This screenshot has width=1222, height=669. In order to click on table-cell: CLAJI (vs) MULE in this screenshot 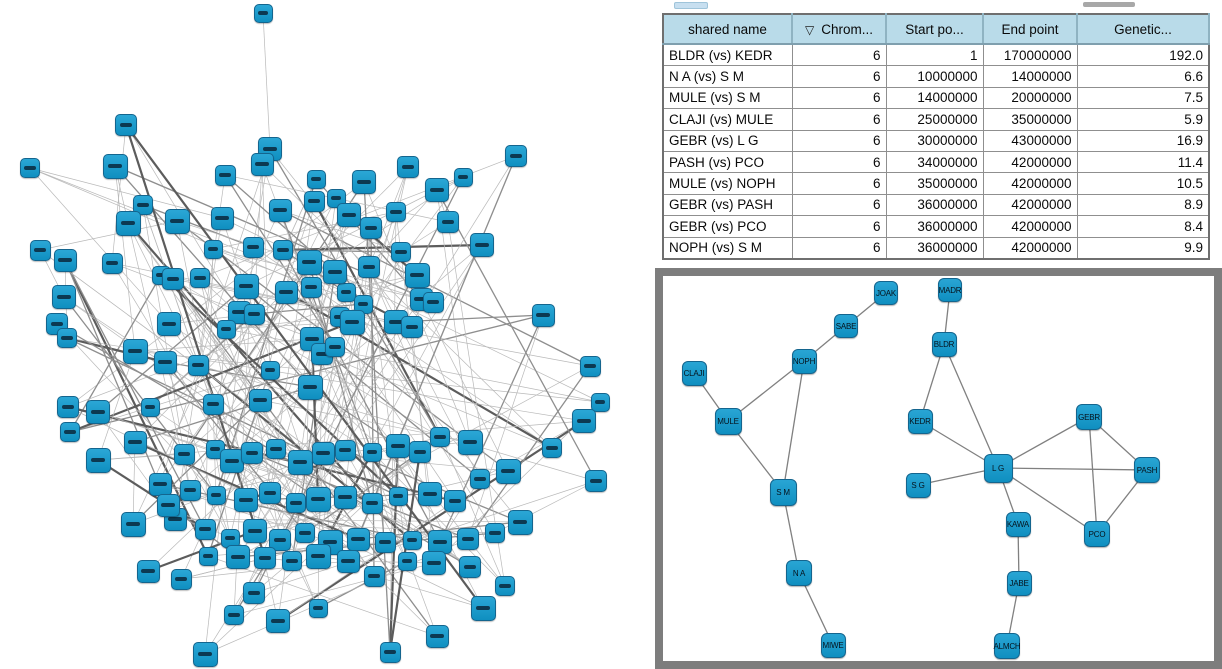, I will do `click(727, 119)`.